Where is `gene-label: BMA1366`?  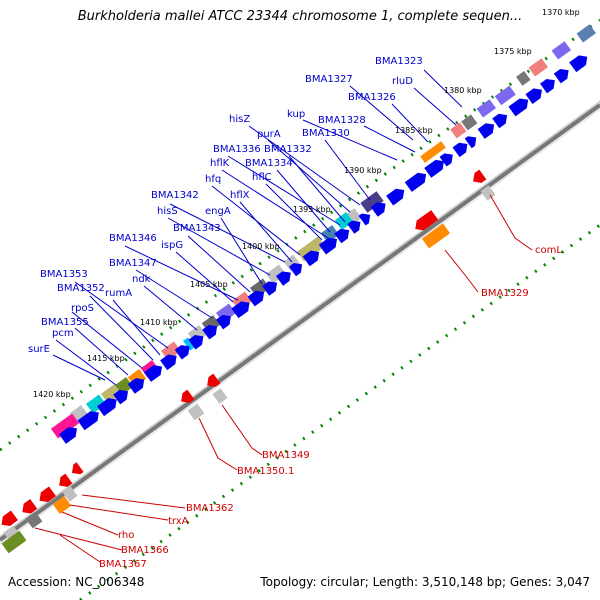 gene-label: BMA1366 is located at coordinates (145, 550).